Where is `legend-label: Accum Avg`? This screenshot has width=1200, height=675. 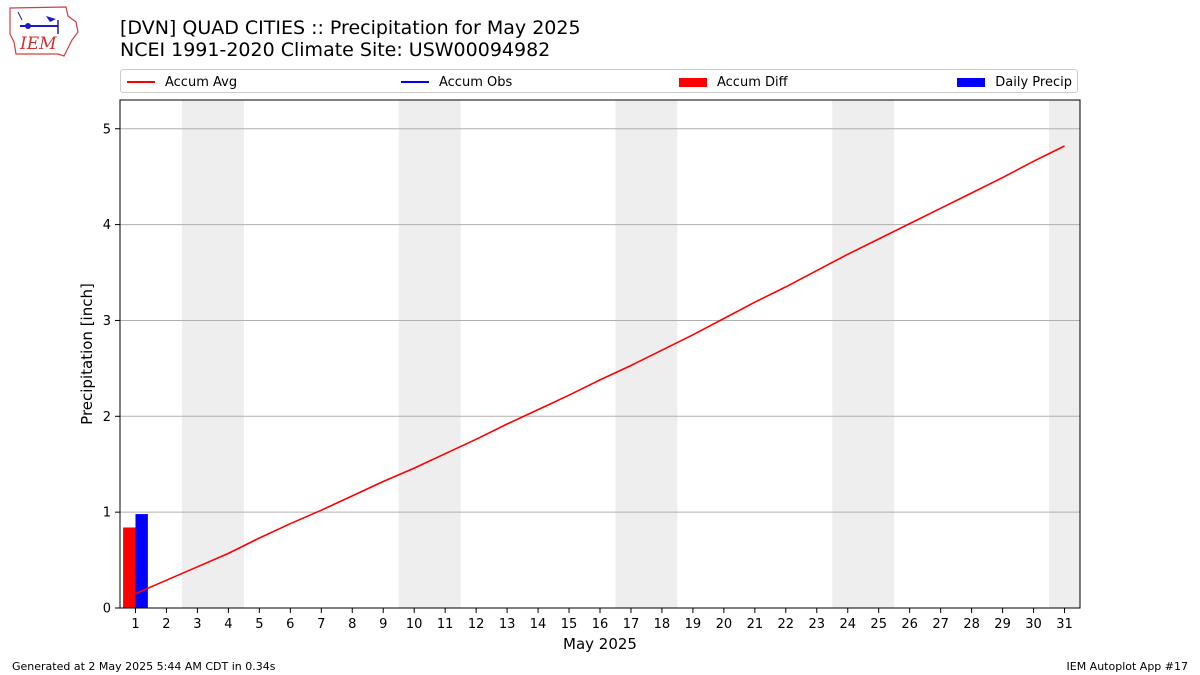
legend-label: Accum Avg is located at coordinates (201, 82).